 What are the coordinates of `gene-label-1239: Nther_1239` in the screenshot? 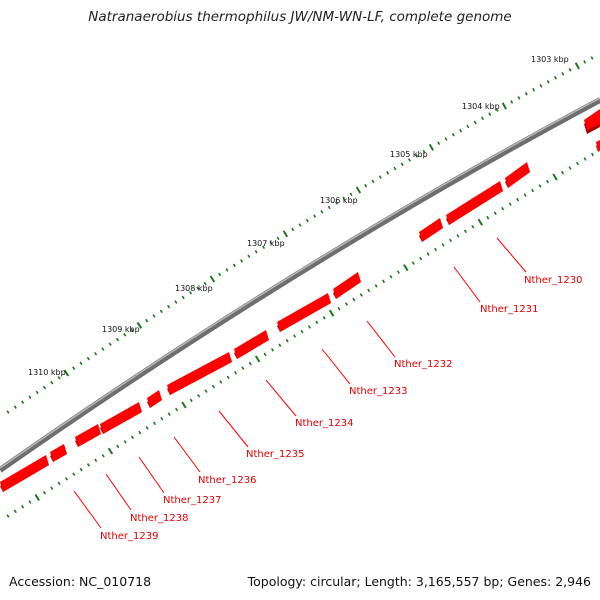 It's located at (129, 536).